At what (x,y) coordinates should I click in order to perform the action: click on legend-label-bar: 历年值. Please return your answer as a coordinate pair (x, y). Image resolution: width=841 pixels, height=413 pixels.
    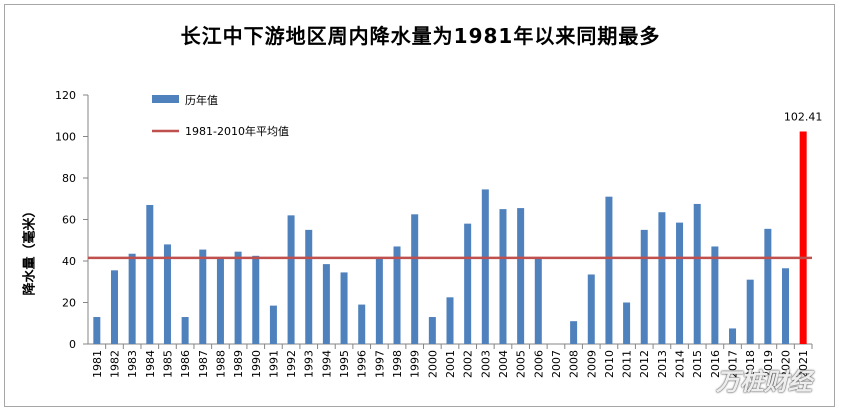
    Looking at the image, I should click on (201, 100).